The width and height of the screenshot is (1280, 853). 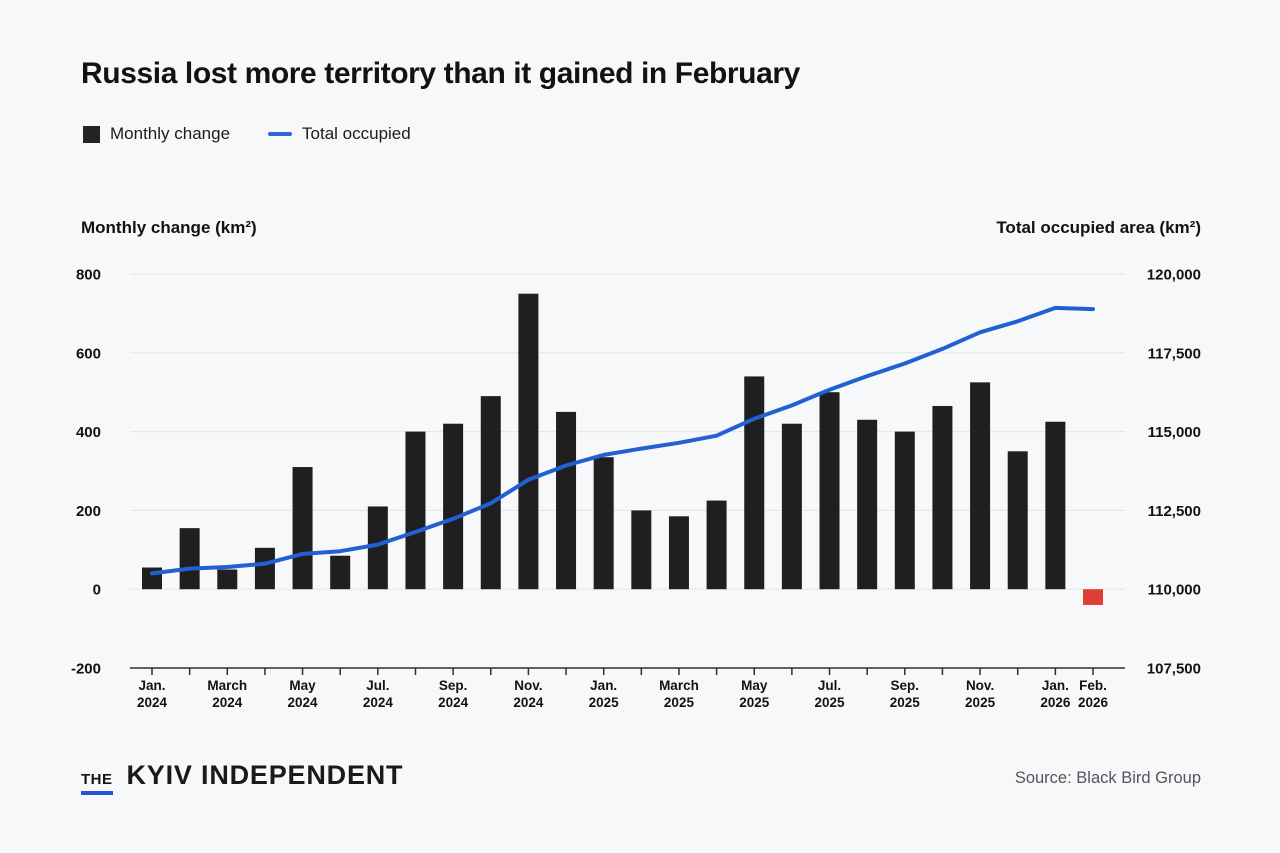 What do you see at coordinates (97, 783) in the screenshot?
I see `logo-the-text: THE` at bounding box center [97, 783].